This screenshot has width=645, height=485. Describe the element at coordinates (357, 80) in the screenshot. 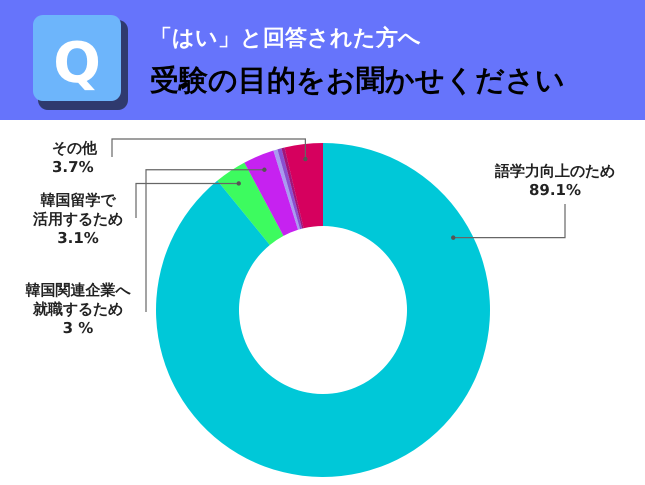

I see `chart-title: 受験の目的をお聞かせください` at that location.